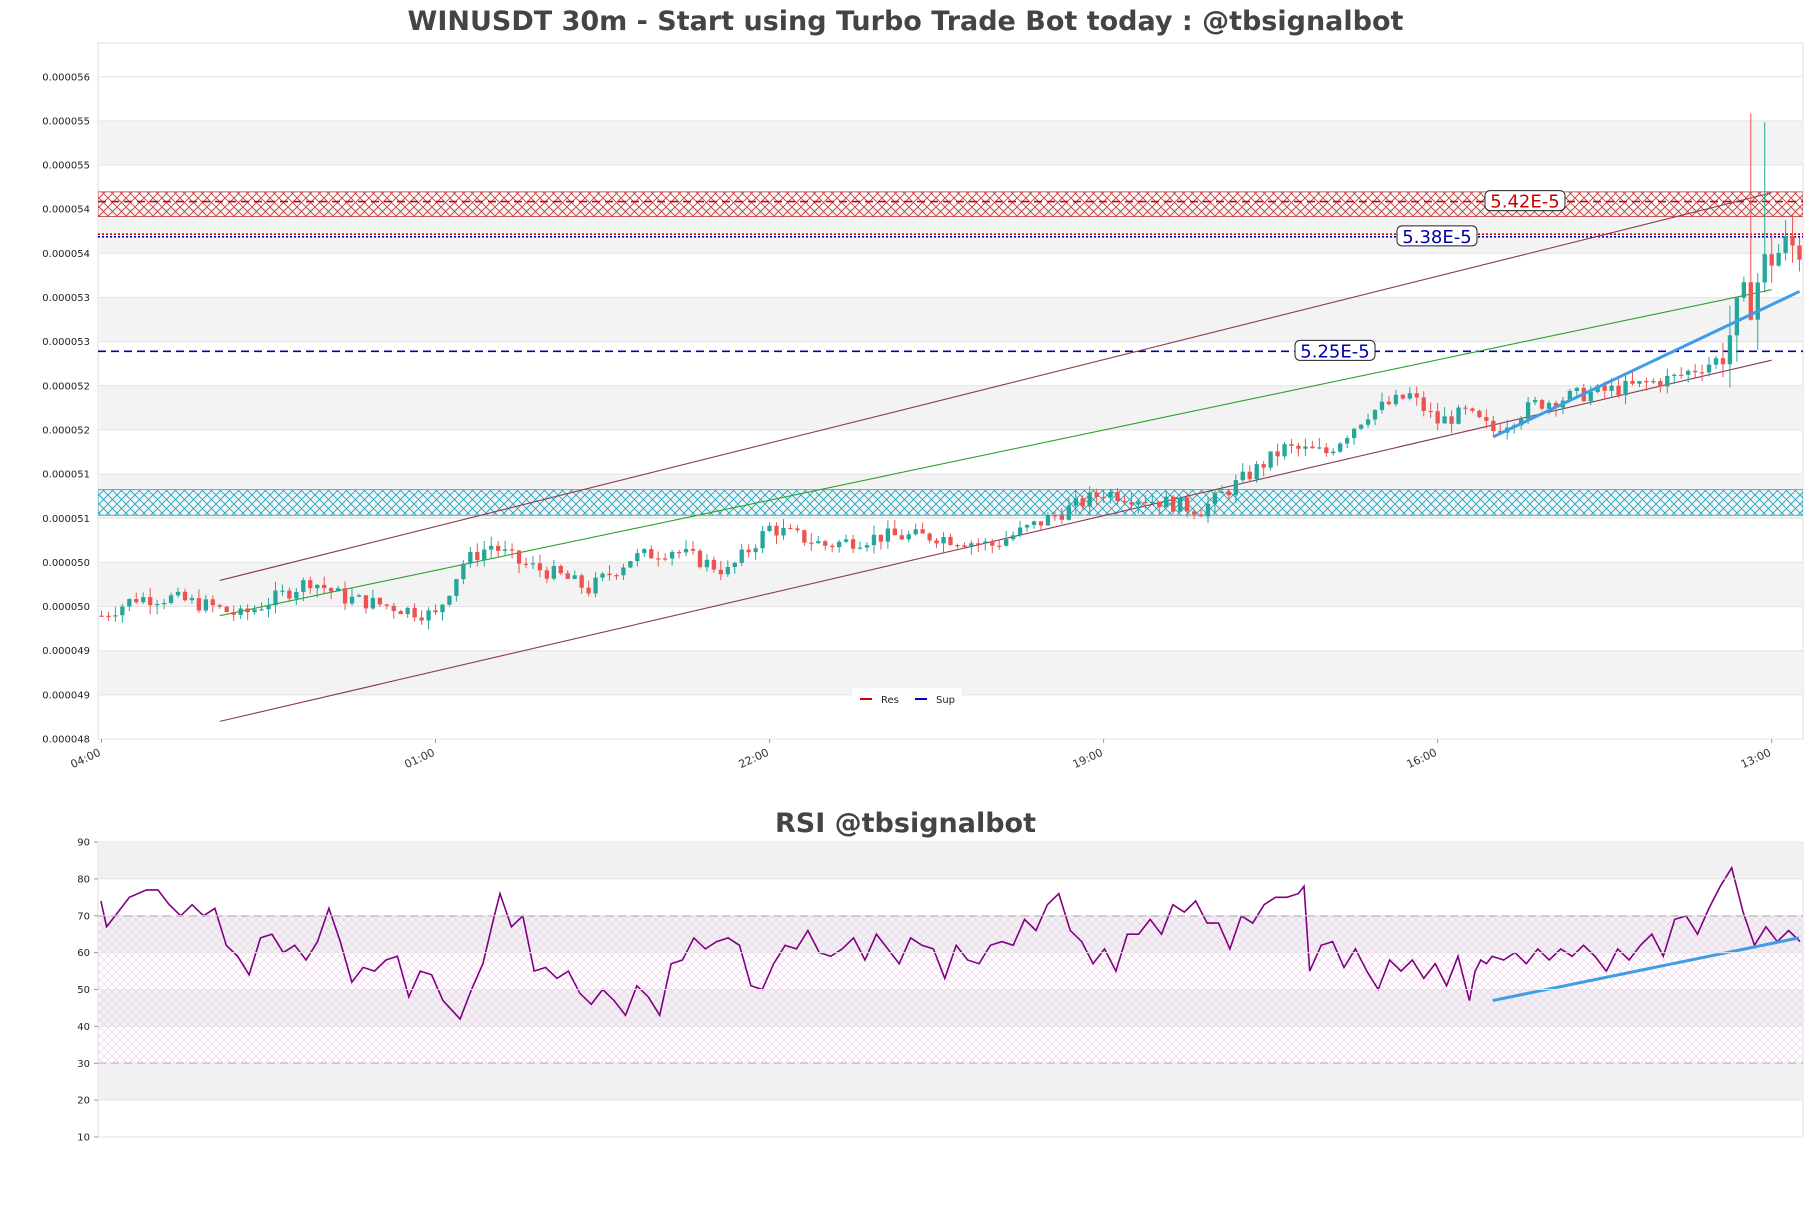 The height and width of the screenshot is (1208, 1811). I want to click on rsi-trendline-group, so click(1646, 969).